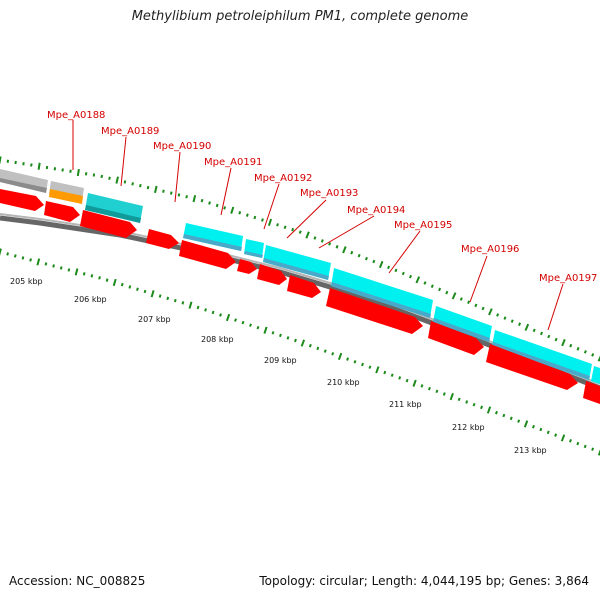 Image resolution: width=600 pixels, height=600 pixels. Describe the element at coordinates (217, 339) in the screenshot. I see `kbp-label: 208 kbp` at that location.